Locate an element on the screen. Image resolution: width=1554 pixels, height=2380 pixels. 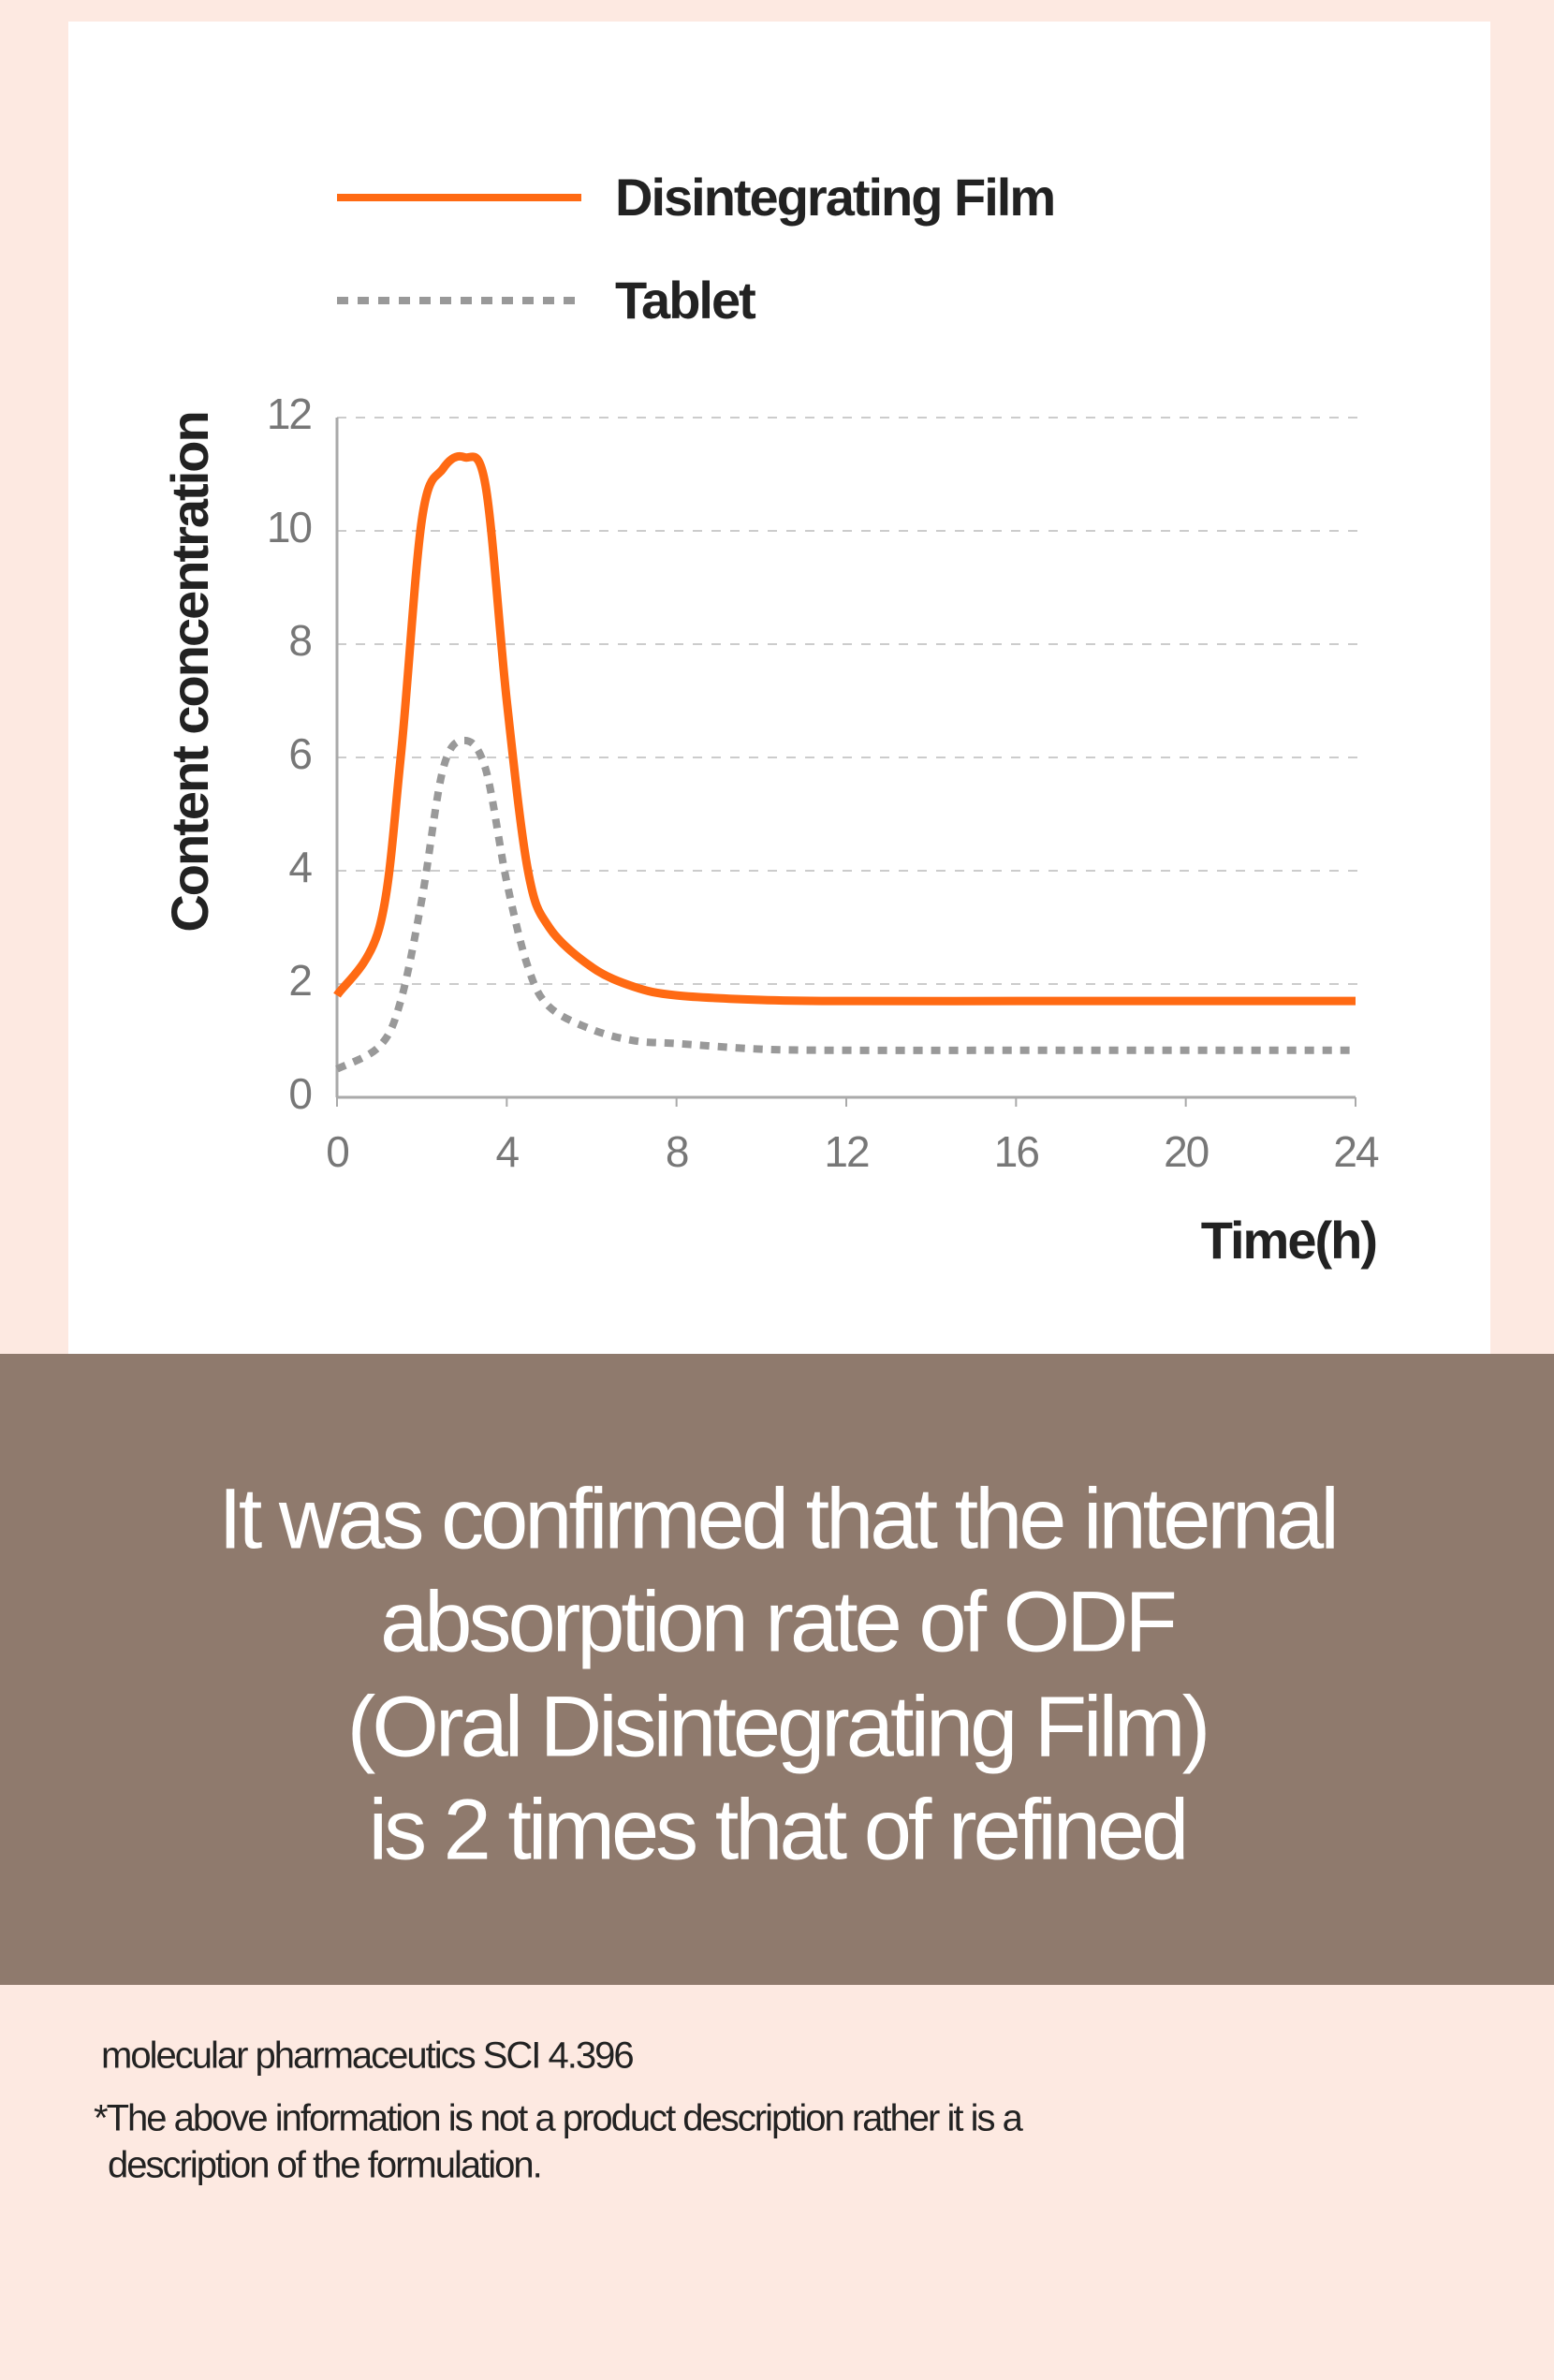
caption-line: is 2 times that of refined is located at coordinates (777, 1829).